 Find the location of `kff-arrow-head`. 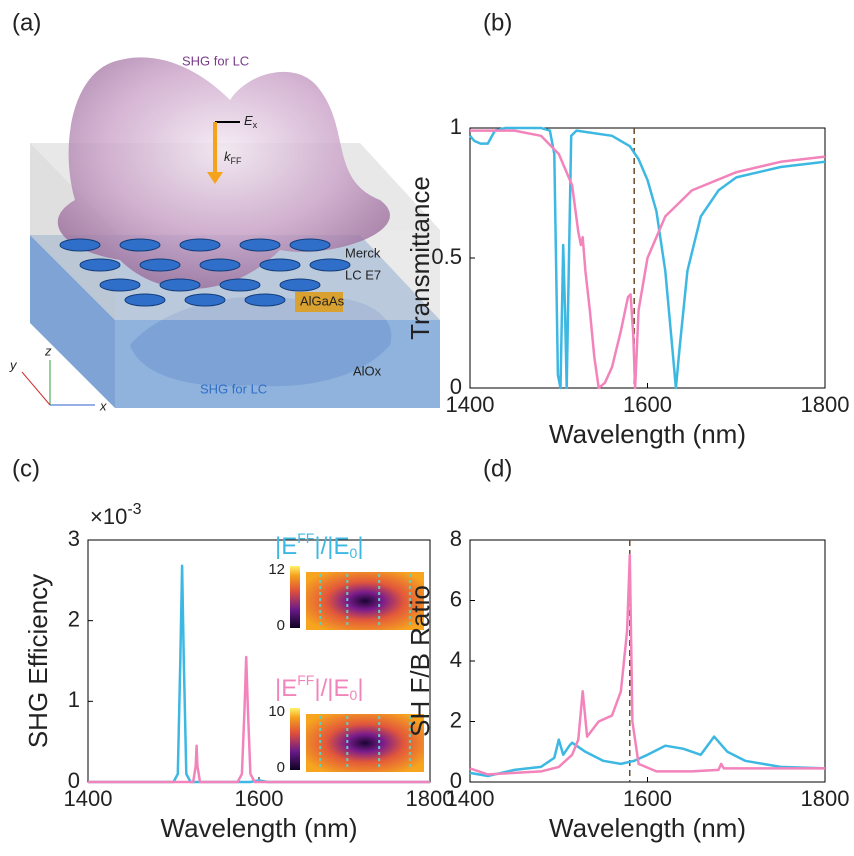

kff-arrow-head is located at coordinates (215, 178).